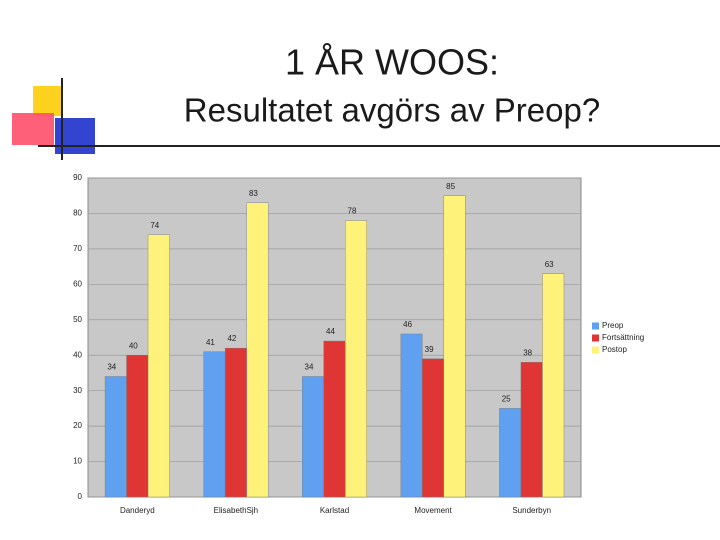 The height and width of the screenshot is (540, 720). I want to click on deco-yellow, so click(48, 101).